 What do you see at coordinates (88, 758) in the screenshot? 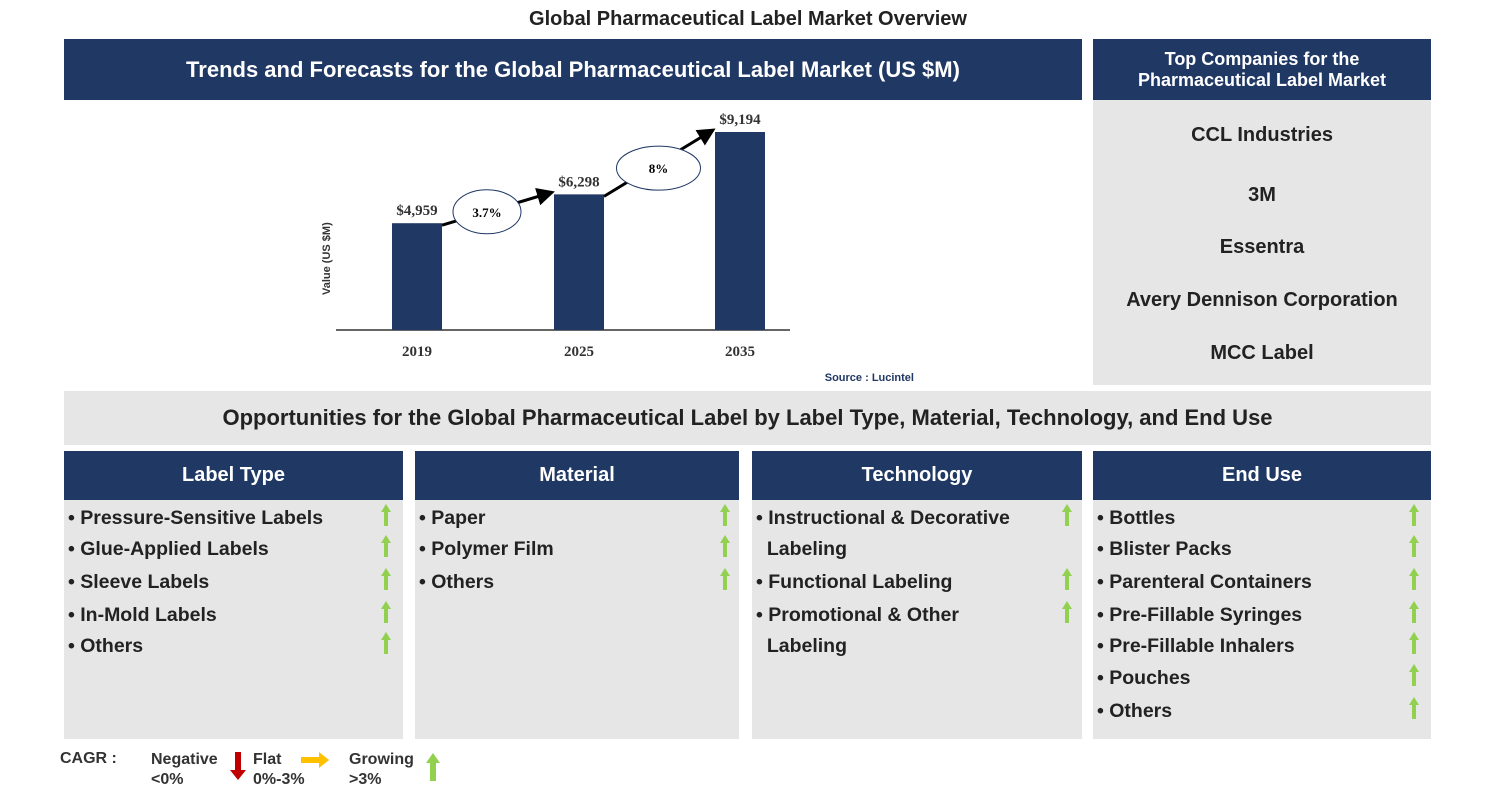
I see `legend-cagr-label: CAGR :` at bounding box center [88, 758].